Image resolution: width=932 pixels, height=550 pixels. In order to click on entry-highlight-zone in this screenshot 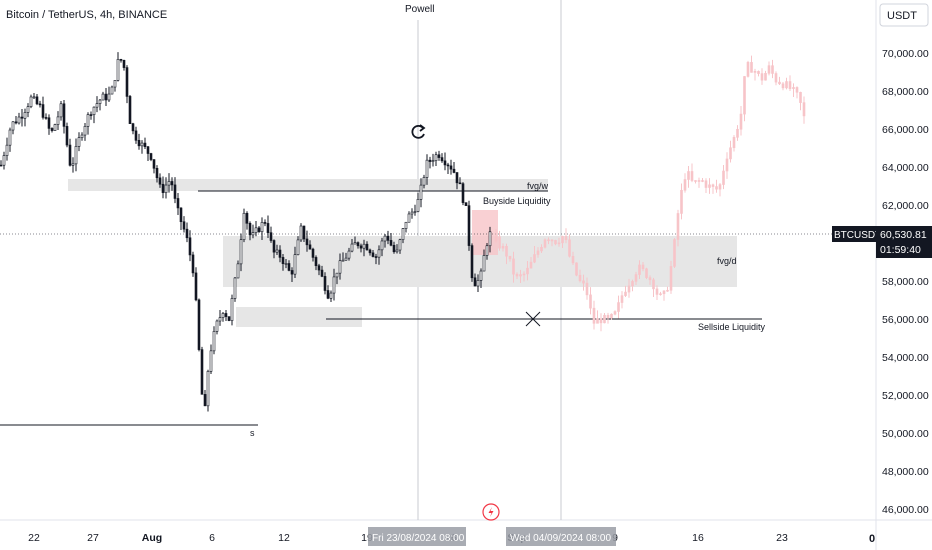, I will do `click(485, 232)`.